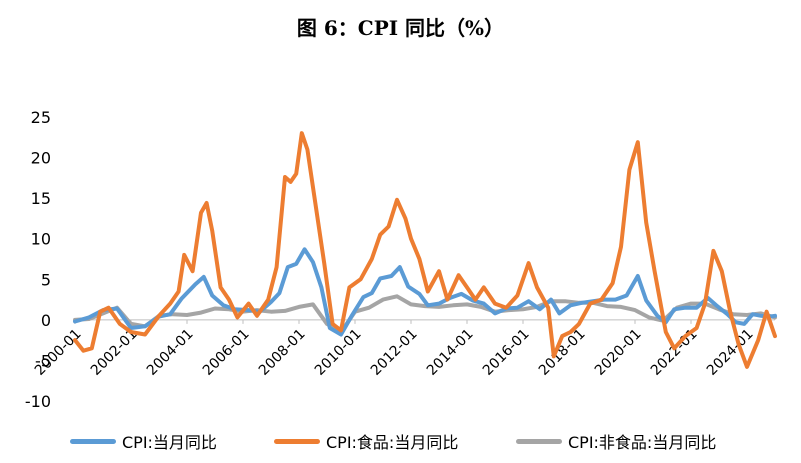 The image size is (801, 463). I want to click on x-tick-label: 2012-01, so click(394, 352).